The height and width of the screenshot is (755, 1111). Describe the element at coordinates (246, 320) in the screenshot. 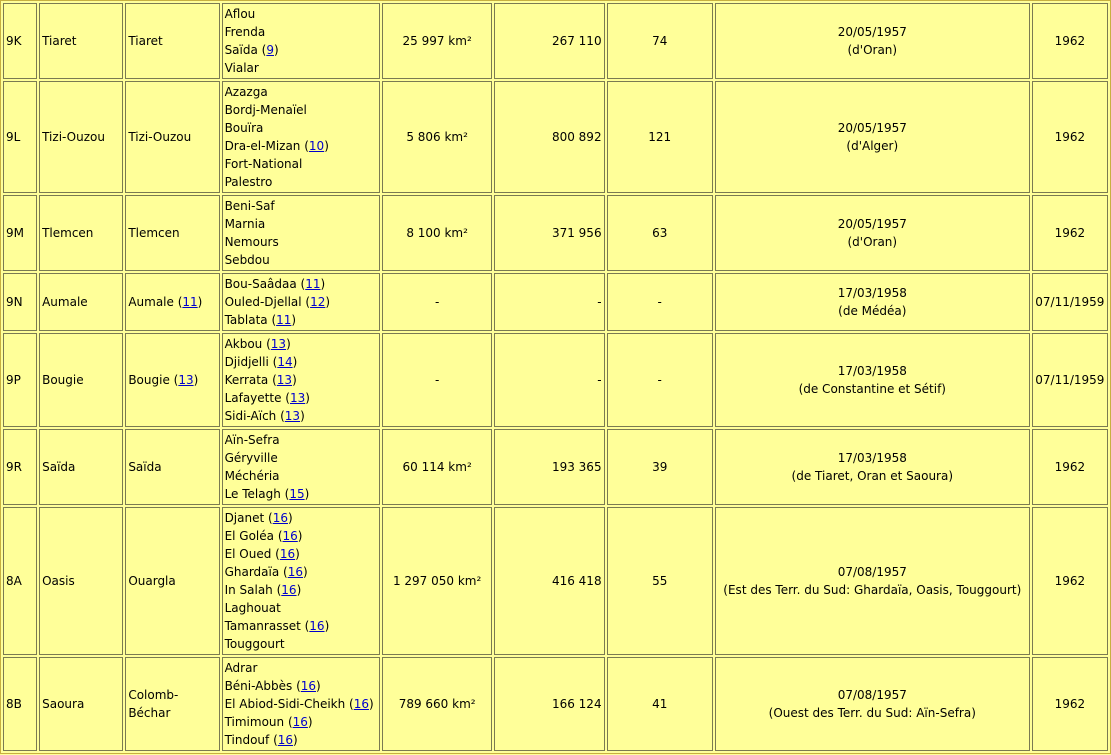

I see `place-name: Tablata` at that location.